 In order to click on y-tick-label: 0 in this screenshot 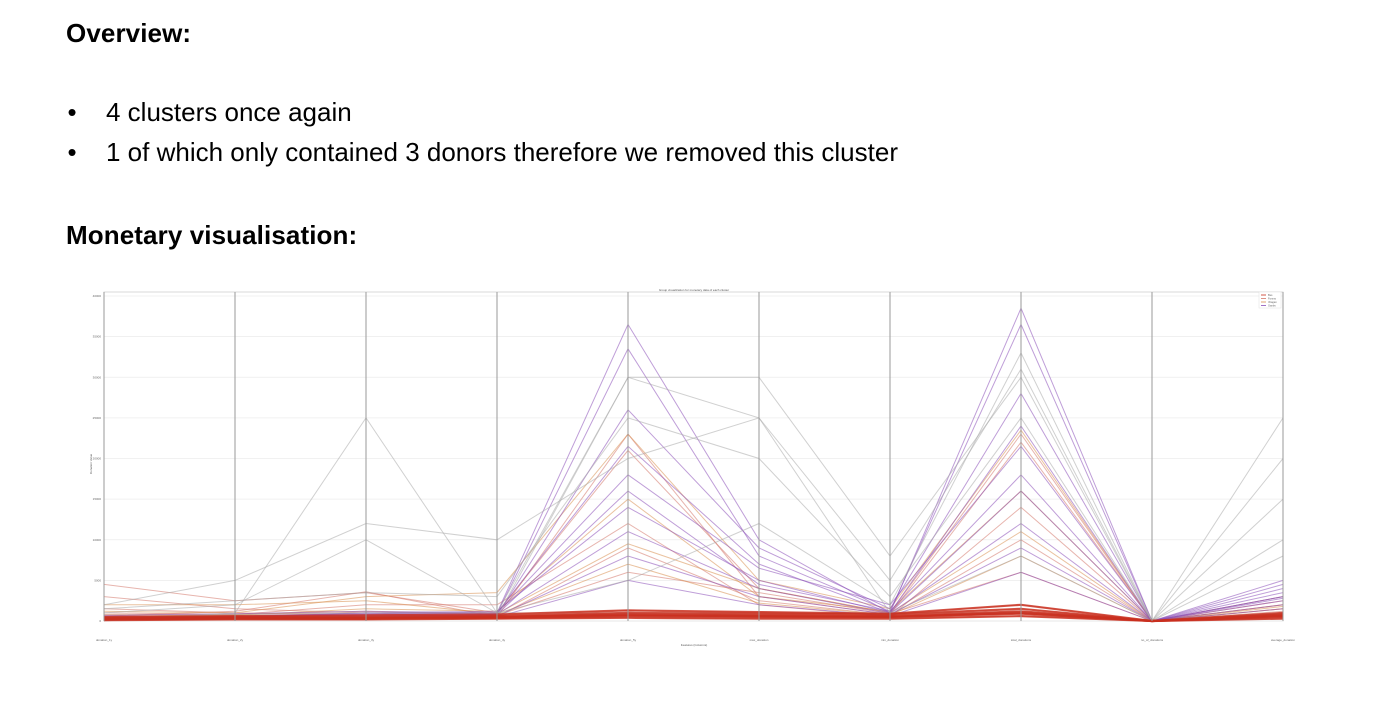, I will do `click(100, 621)`.